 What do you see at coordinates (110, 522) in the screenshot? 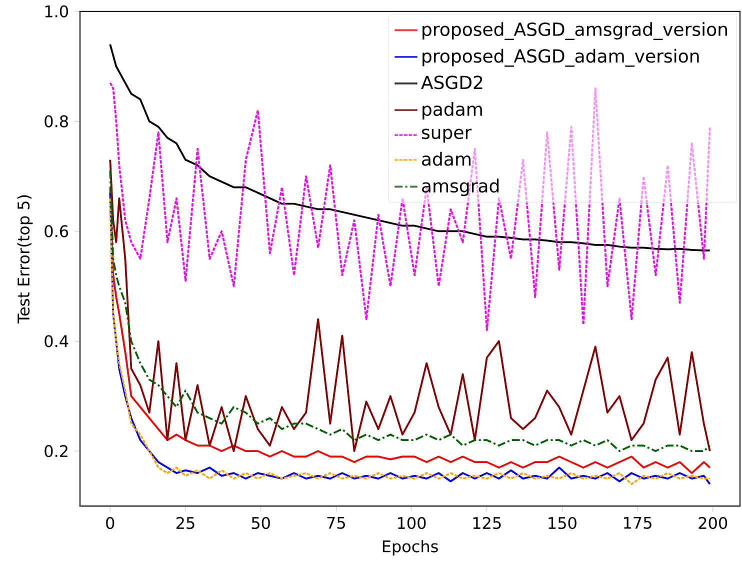
I see `x-tick-label: 0` at bounding box center [110, 522].